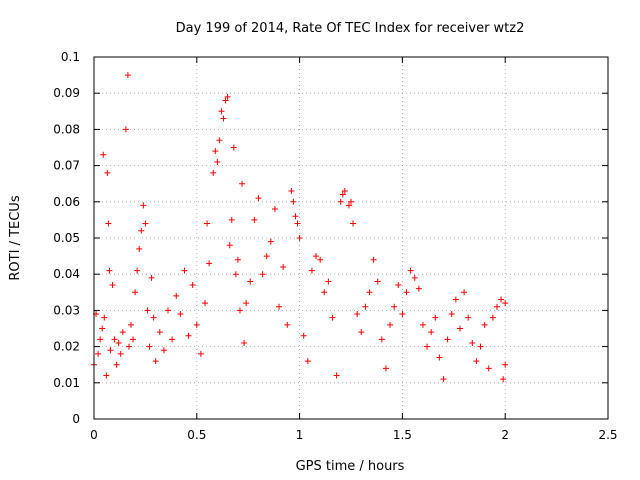  Describe the element at coordinates (66, 238) in the screenshot. I see `y-tick-label: 0.05` at that location.